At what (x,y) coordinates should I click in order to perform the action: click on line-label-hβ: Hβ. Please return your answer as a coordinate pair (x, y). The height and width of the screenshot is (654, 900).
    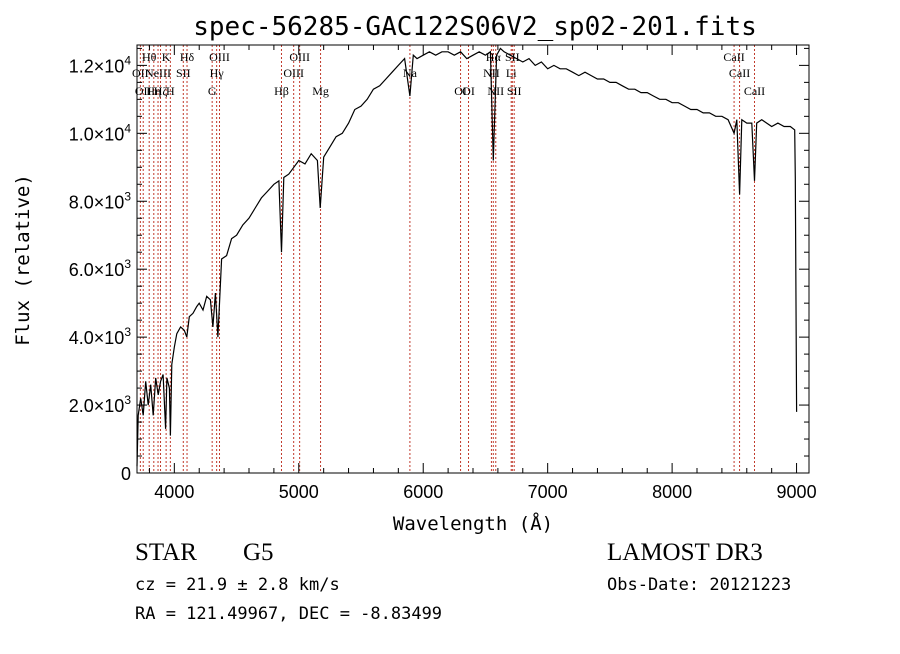
    Looking at the image, I should click on (281, 91).